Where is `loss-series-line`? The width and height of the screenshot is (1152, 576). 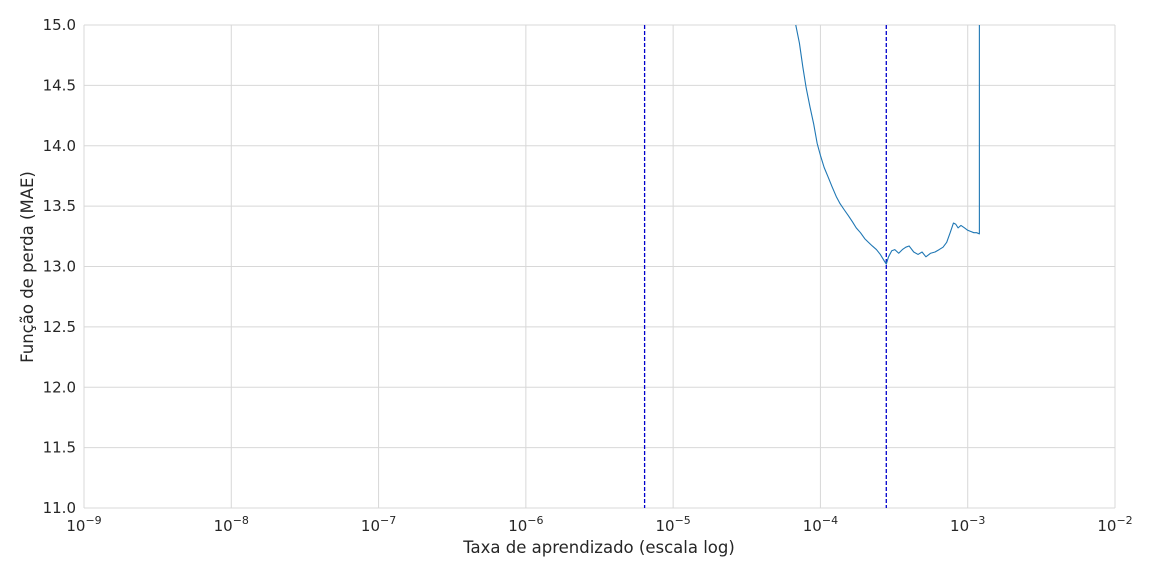
loss-series-line is located at coordinates (887, 144).